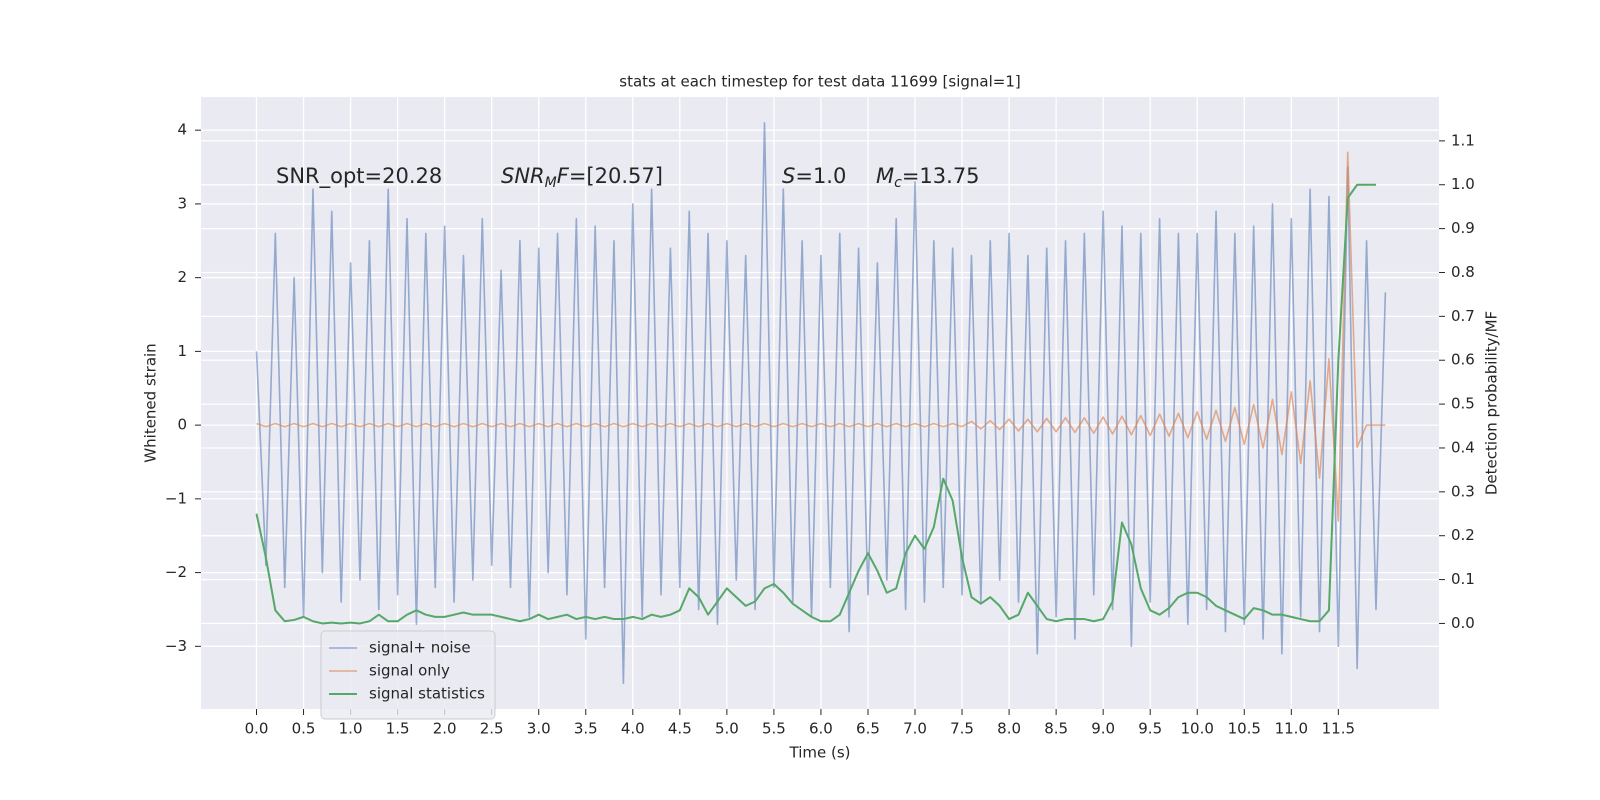 The height and width of the screenshot is (800, 1600). I want to click on y2-tick-label: 0.9, so click(1463, 228).